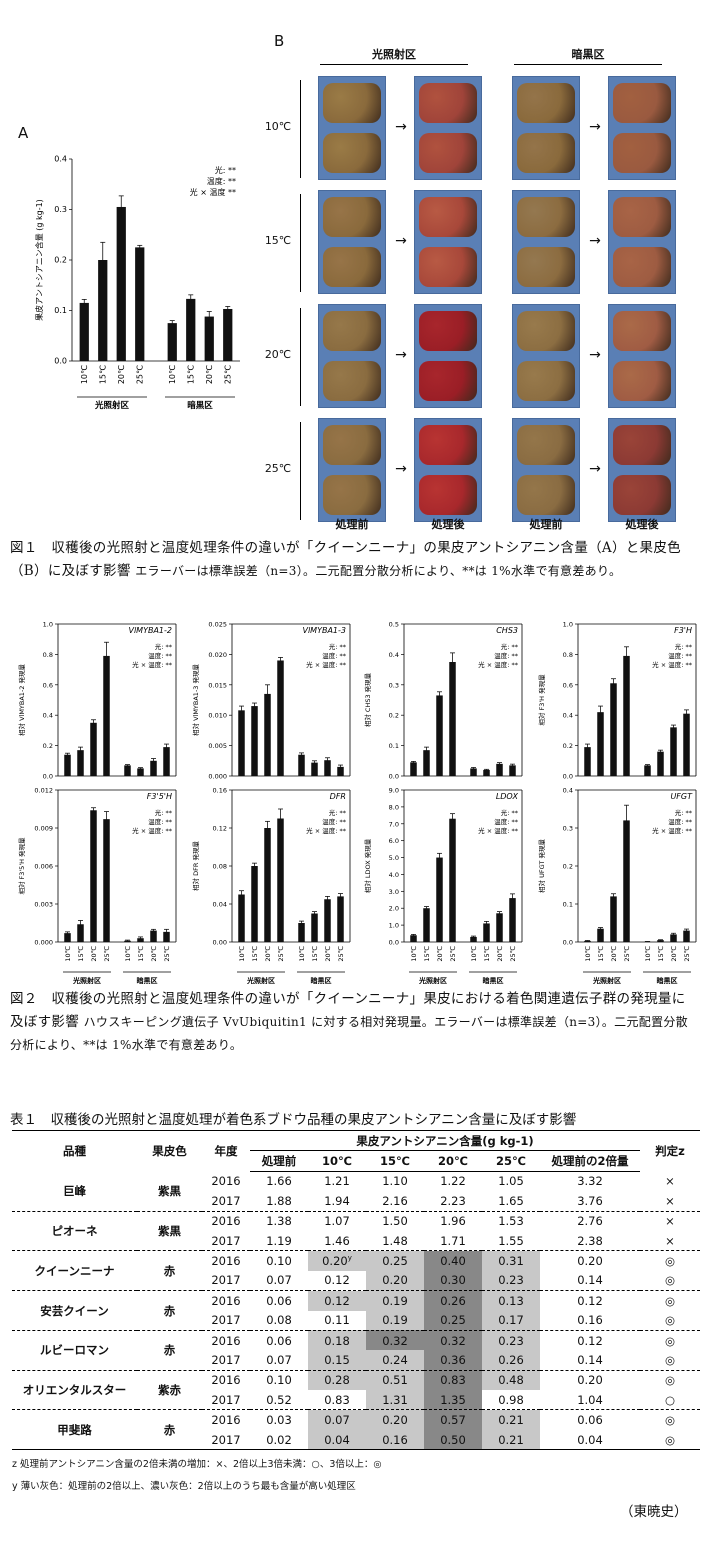  What do you see at coordinates (511, 1181) in the screenshot?
I see `value-cell: 1.05` at bounding box center [511, 1181].